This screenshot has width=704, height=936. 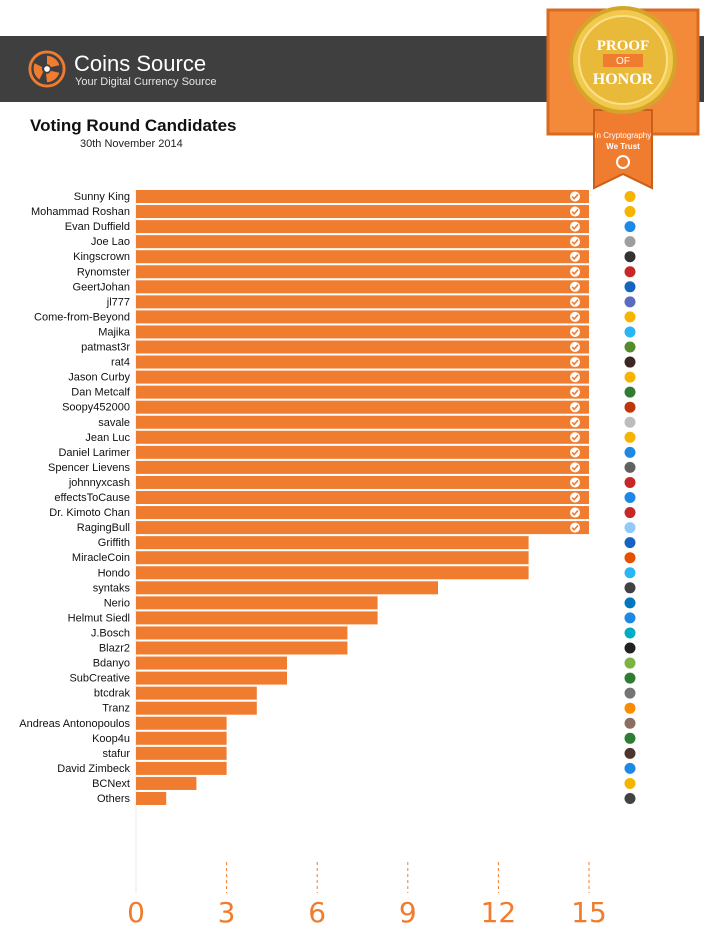 What do you see at coordinates (99, 378) in the screenshot?
I see `category-label: Jason Curby` at bounding box center [99, 378].